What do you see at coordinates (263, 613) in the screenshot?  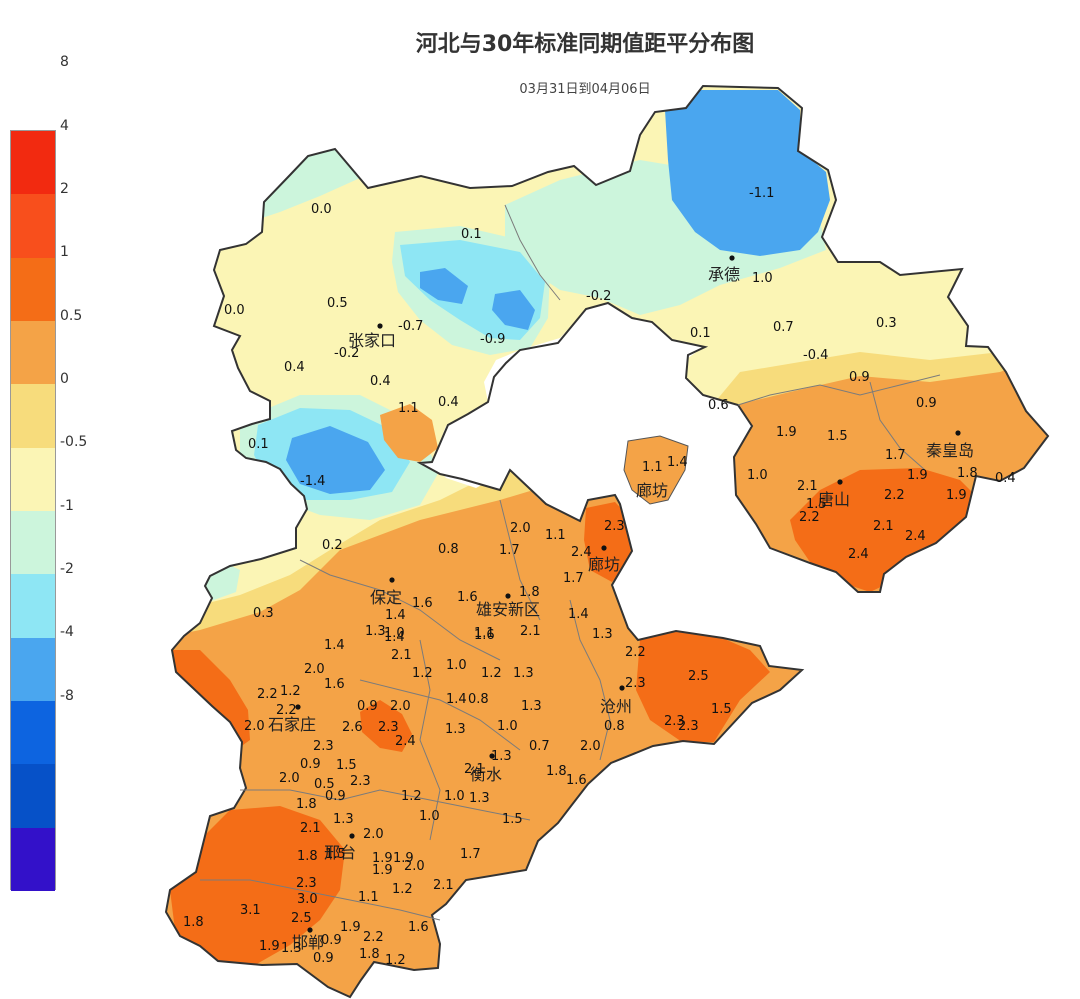 I see `station-value: 0.3` at bounding box center [263, 613].